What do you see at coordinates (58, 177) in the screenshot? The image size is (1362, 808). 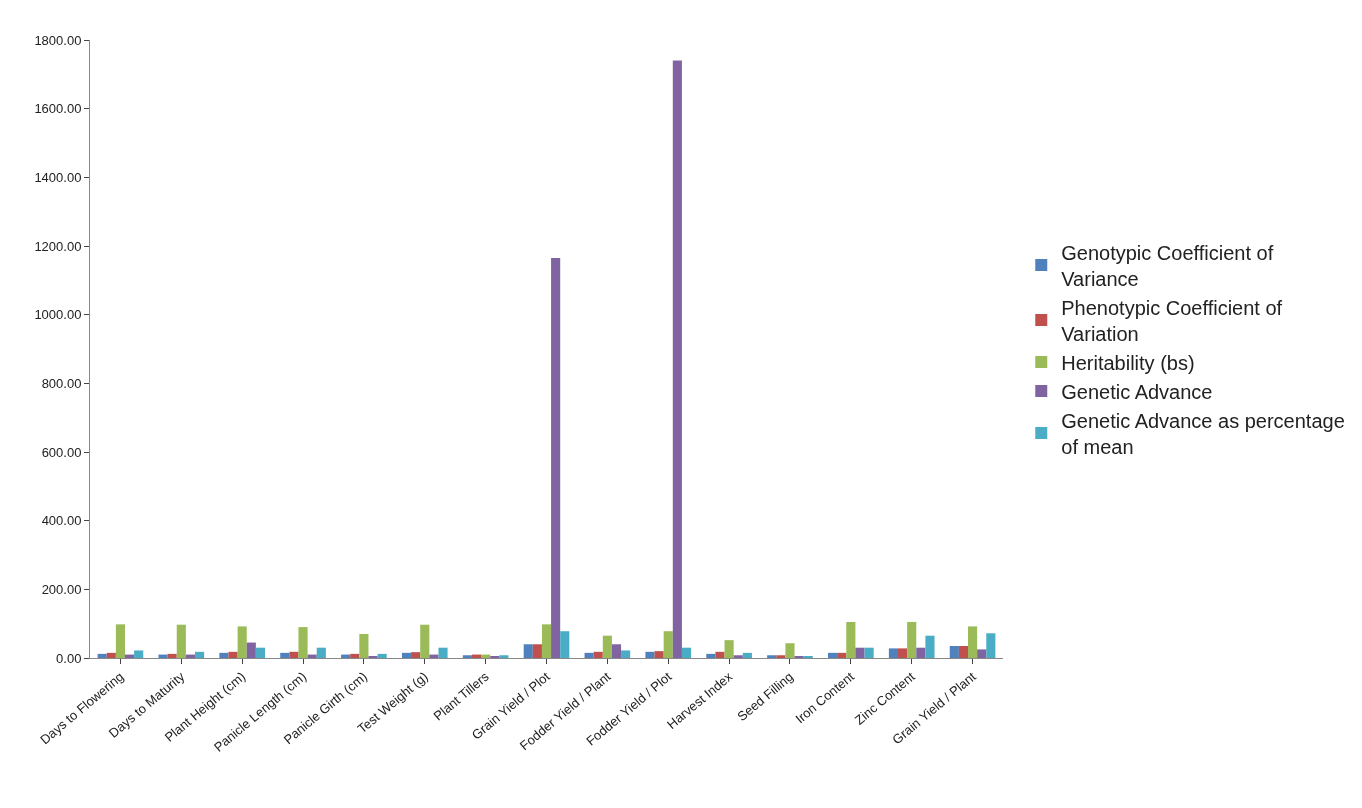 I see `y-tick-label: 1400.00` at bounding box center [58, 177].